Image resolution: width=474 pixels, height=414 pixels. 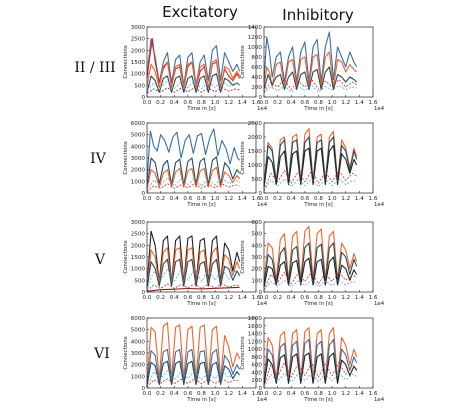 I want to click on row-label-layer-2-3: II / III, so click(x=94, y=68).